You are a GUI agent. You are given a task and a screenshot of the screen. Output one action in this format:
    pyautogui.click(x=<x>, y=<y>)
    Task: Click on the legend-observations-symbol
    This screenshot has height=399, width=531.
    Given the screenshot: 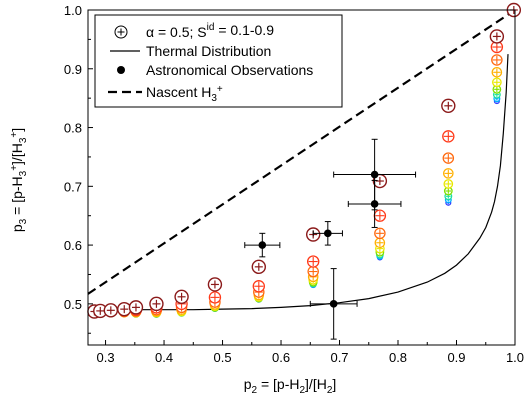 What is the action you would take?
    pyautogui.click(x=121, y=70)
    